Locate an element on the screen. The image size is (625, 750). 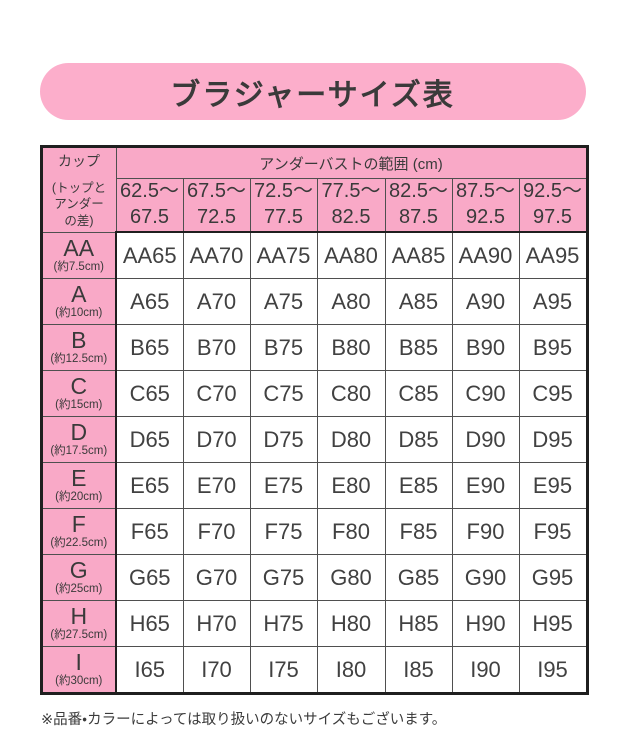
cup-row-header: E (約20cm) is located at coordinates (78, 485).